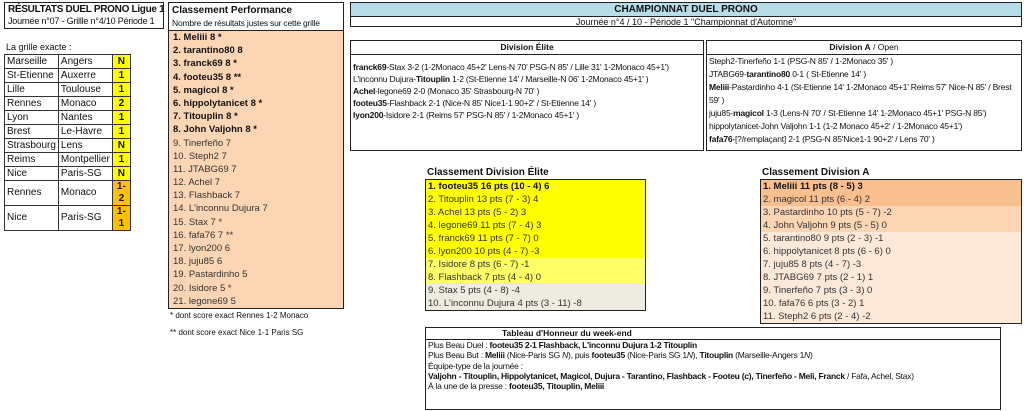 Image resolution: width=1024 pixels, height=411 pixels. Describe the element at coordinates (535, 186) in the screenshot. I see `ranking-row: 1. footeu35 16 pts (10 - 4) 6` at that location.